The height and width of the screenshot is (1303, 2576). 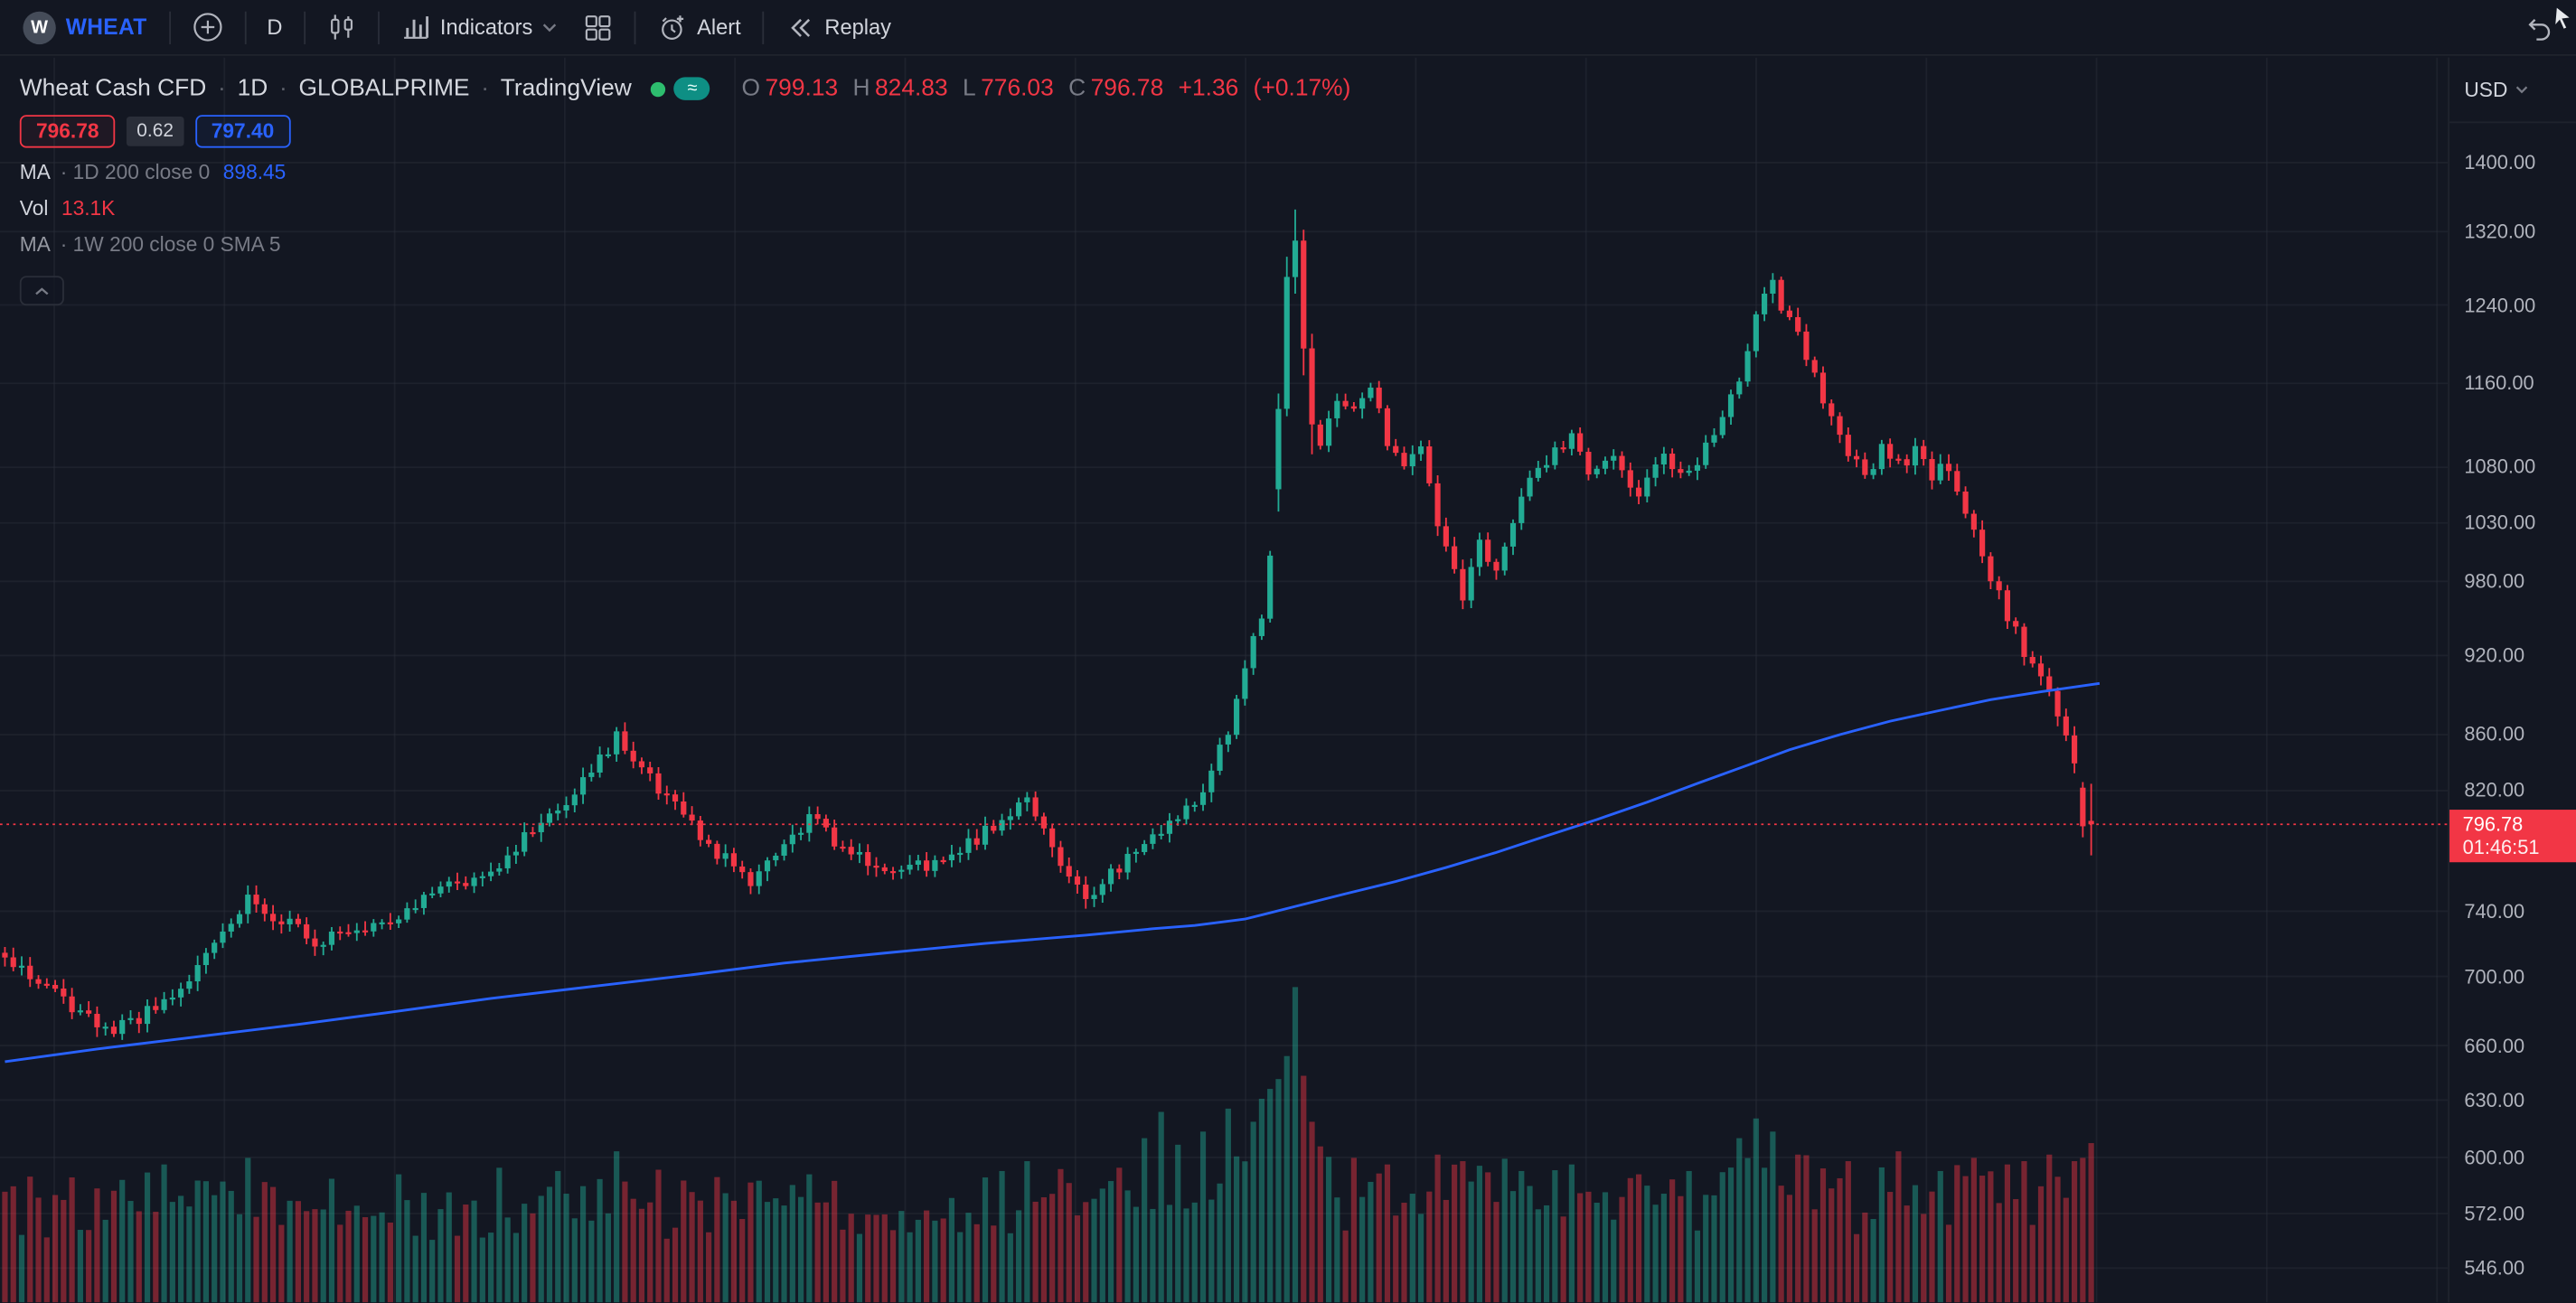 What do you see at coordinates (2494, 977) in the screenshot?
I see `price-axis-label: 700.00` at bounding box center [2494, 977].